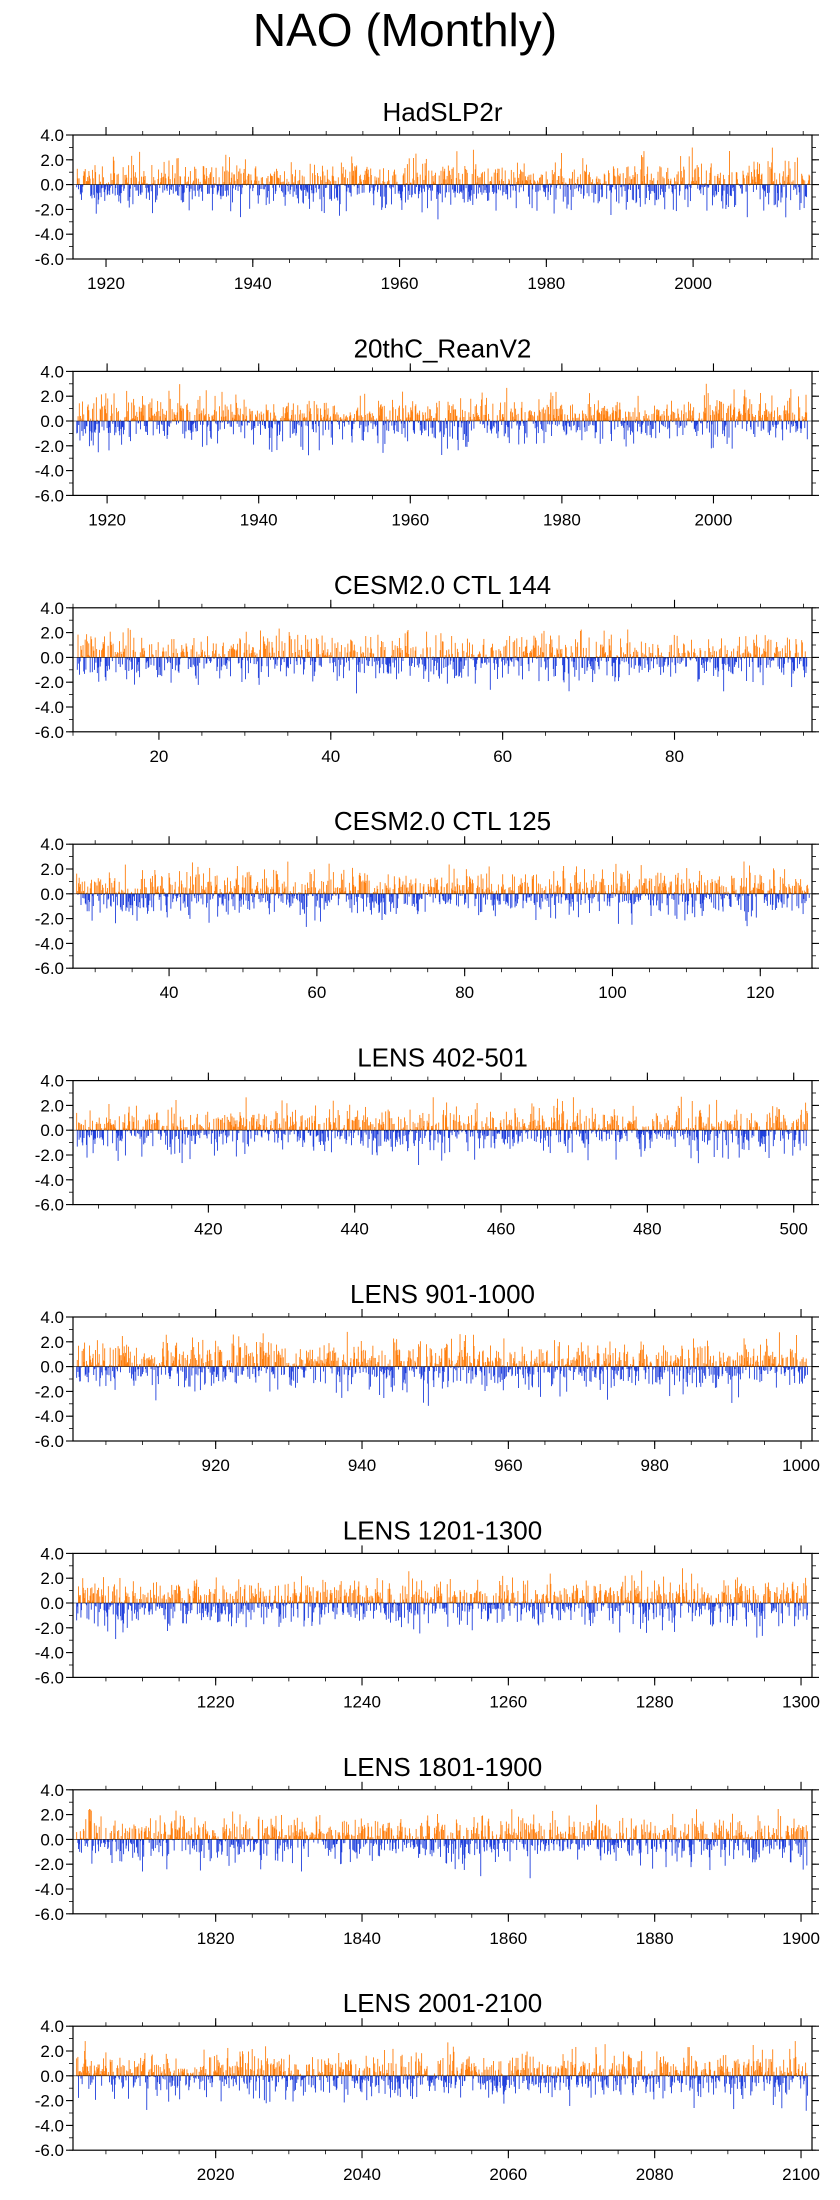 Image resolution: width=840 pixels, height=2200 pixels. What do you see at coordinates (158, 756) in the screenshot?
I see `x-tick-label: 20` at bounding box center [158, 756].